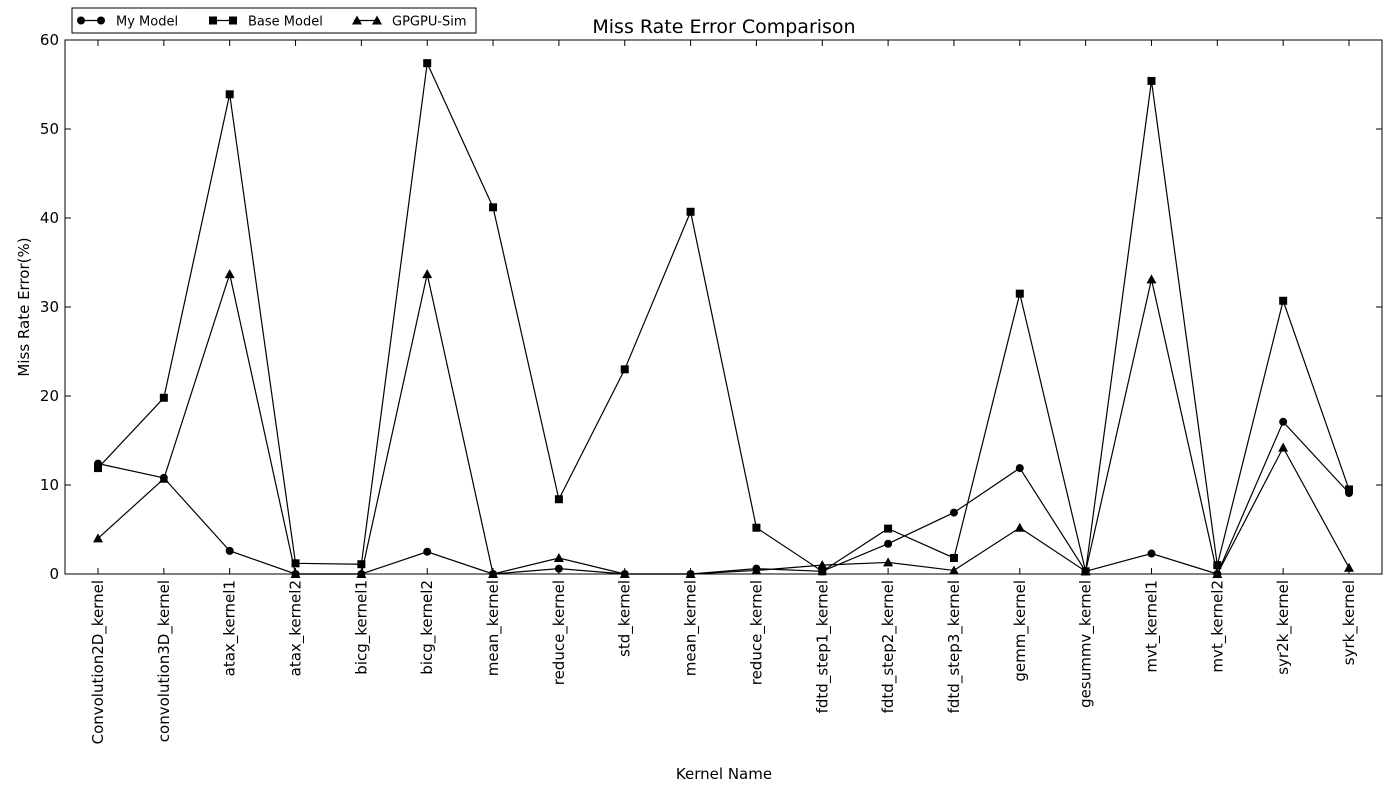  Describe the element at coordinates (49, 307) in the screenshot. I see `y-tick-label: 30` at that location.